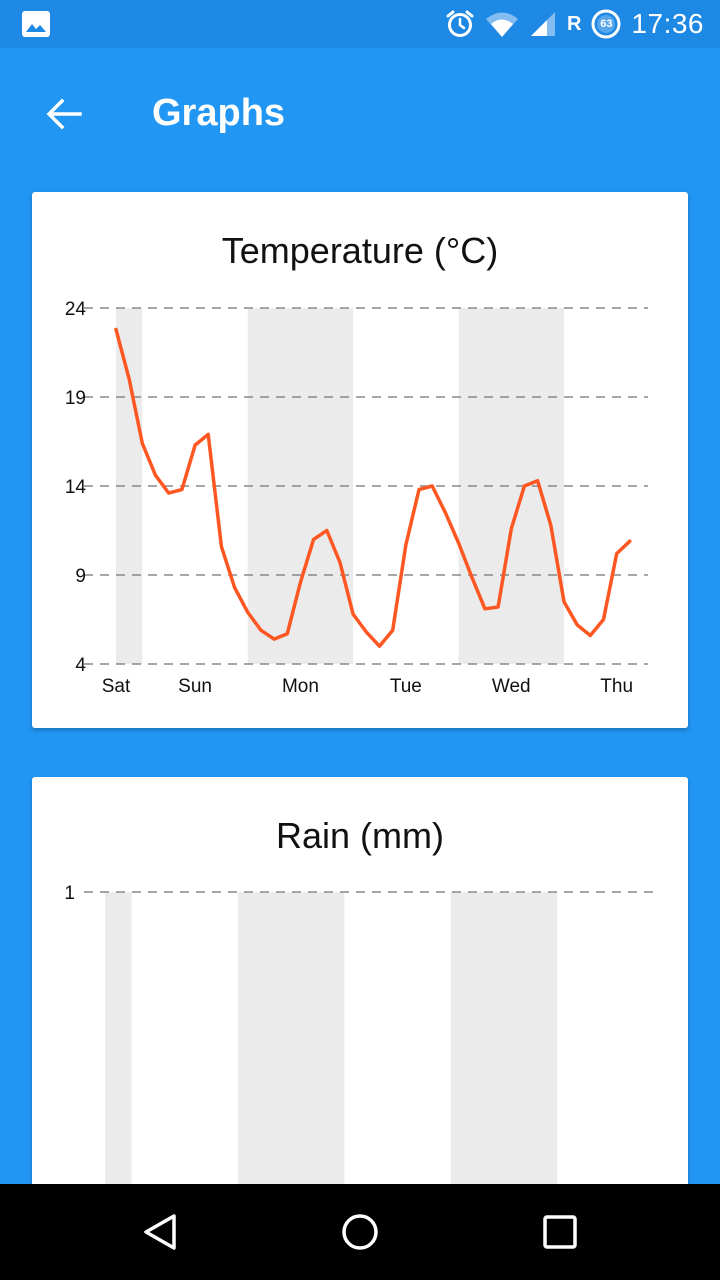 This screenshot has width=720, height=1280. I want to click on arrow-left-icon, so click(64, 114).